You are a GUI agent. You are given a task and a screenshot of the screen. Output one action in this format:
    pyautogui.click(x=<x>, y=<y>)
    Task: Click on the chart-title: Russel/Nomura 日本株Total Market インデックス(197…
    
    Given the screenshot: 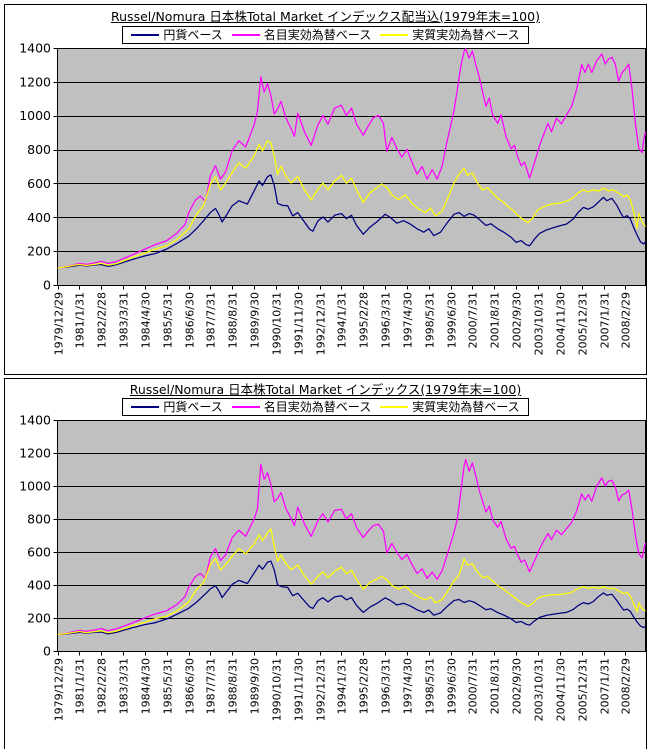 What is the action you would take?
    pyautogui.click(x=325, y=389)
    